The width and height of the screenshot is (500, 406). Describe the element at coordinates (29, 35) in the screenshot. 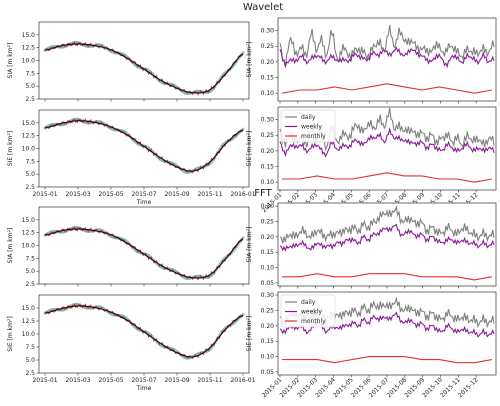

I see `wavelet-sia-series-ytick-label: 15.0` at that location.